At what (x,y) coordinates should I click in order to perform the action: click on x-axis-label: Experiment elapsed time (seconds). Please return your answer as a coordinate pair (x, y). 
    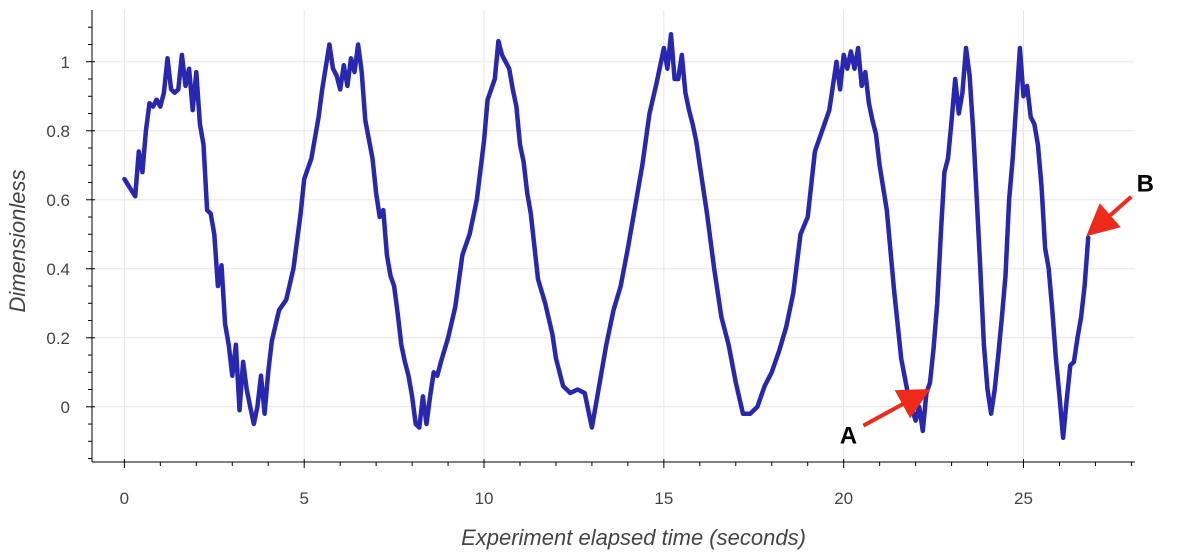
    Looking at the image, I should click on (633, 537).